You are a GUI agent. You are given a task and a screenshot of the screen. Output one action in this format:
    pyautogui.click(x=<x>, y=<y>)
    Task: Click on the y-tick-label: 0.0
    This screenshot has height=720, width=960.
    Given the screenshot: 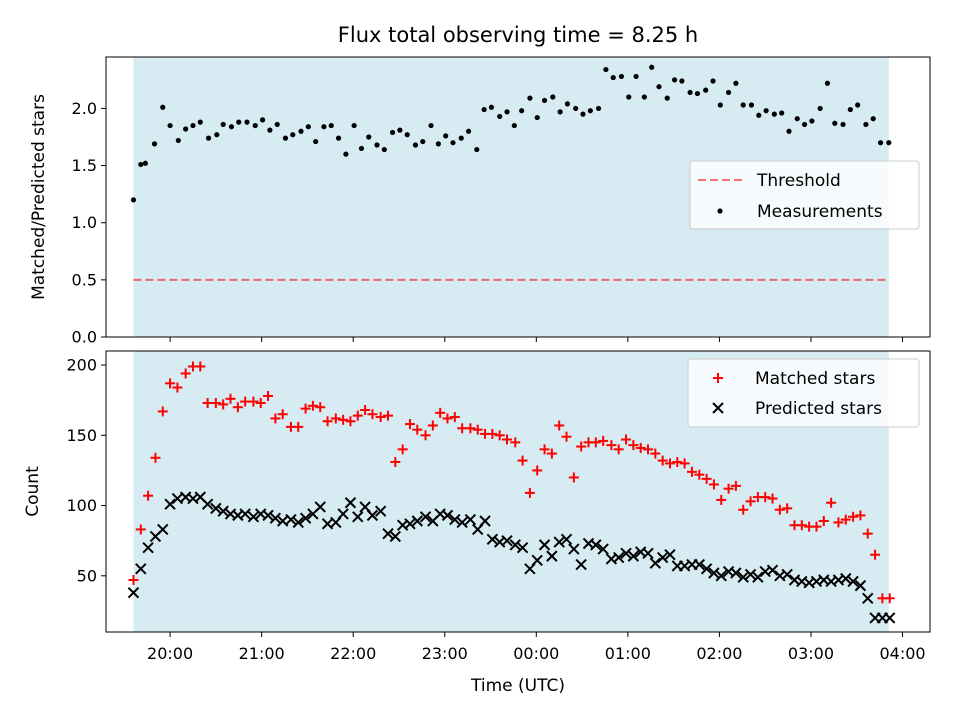 What is the action you would take?
    pyautogui.click(x=84, y=337)
    